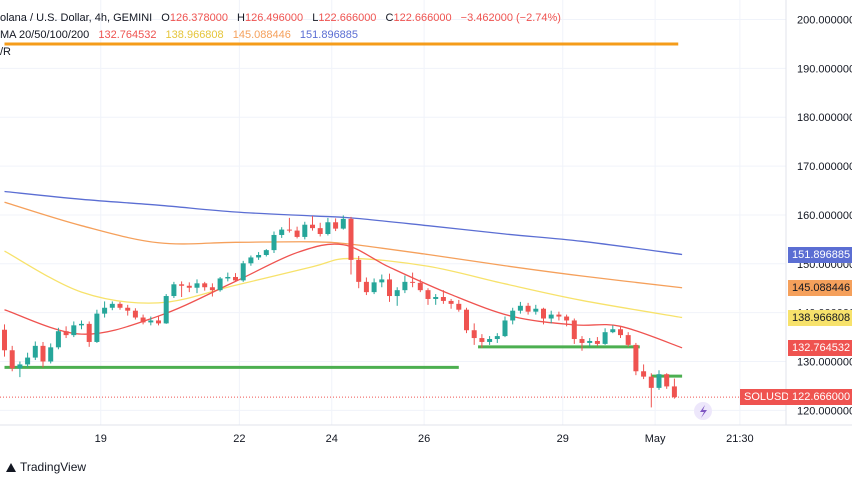 The height and width of the screenshot is (485, 852). I want to click on x-tick-label: 21:30, so click(740, 439).